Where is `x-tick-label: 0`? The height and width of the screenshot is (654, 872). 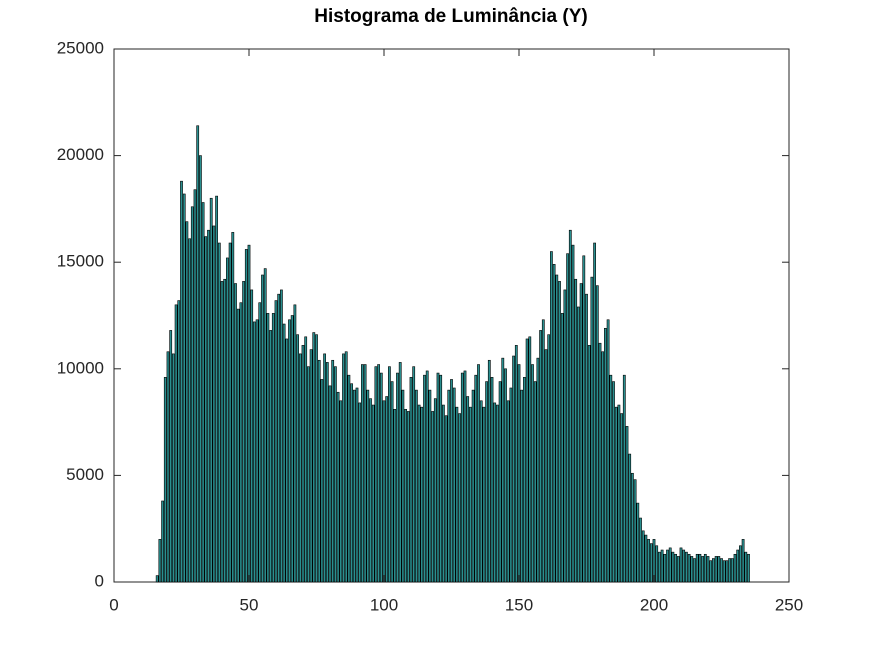
x-tick-label: 0 is located at coordinates (113, 604).